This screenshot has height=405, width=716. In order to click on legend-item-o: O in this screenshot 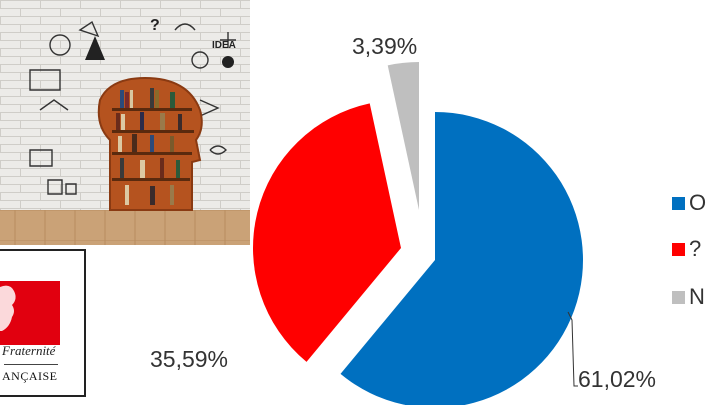, I will do `click(689, 203)`.